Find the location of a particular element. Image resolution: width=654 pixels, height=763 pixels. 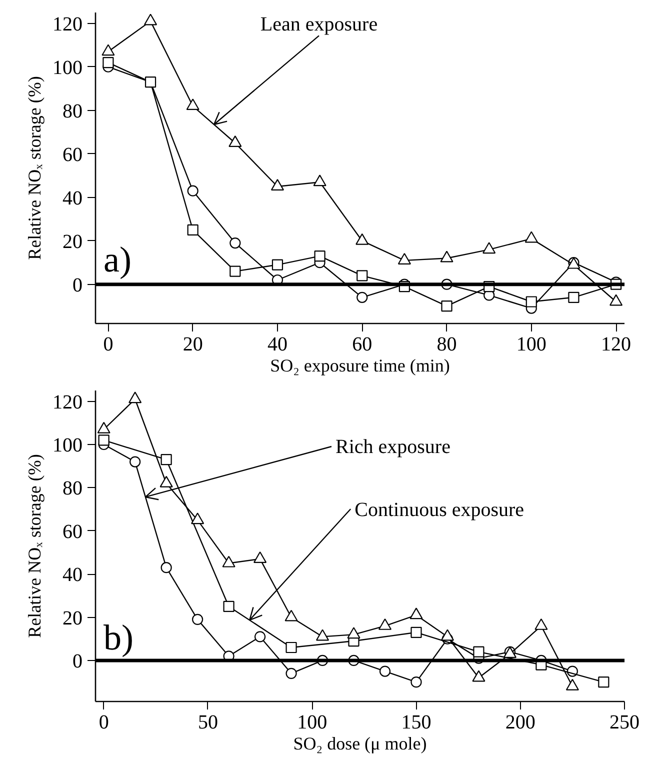

x-tick-label: 150 is located at coordinates (416, 723).